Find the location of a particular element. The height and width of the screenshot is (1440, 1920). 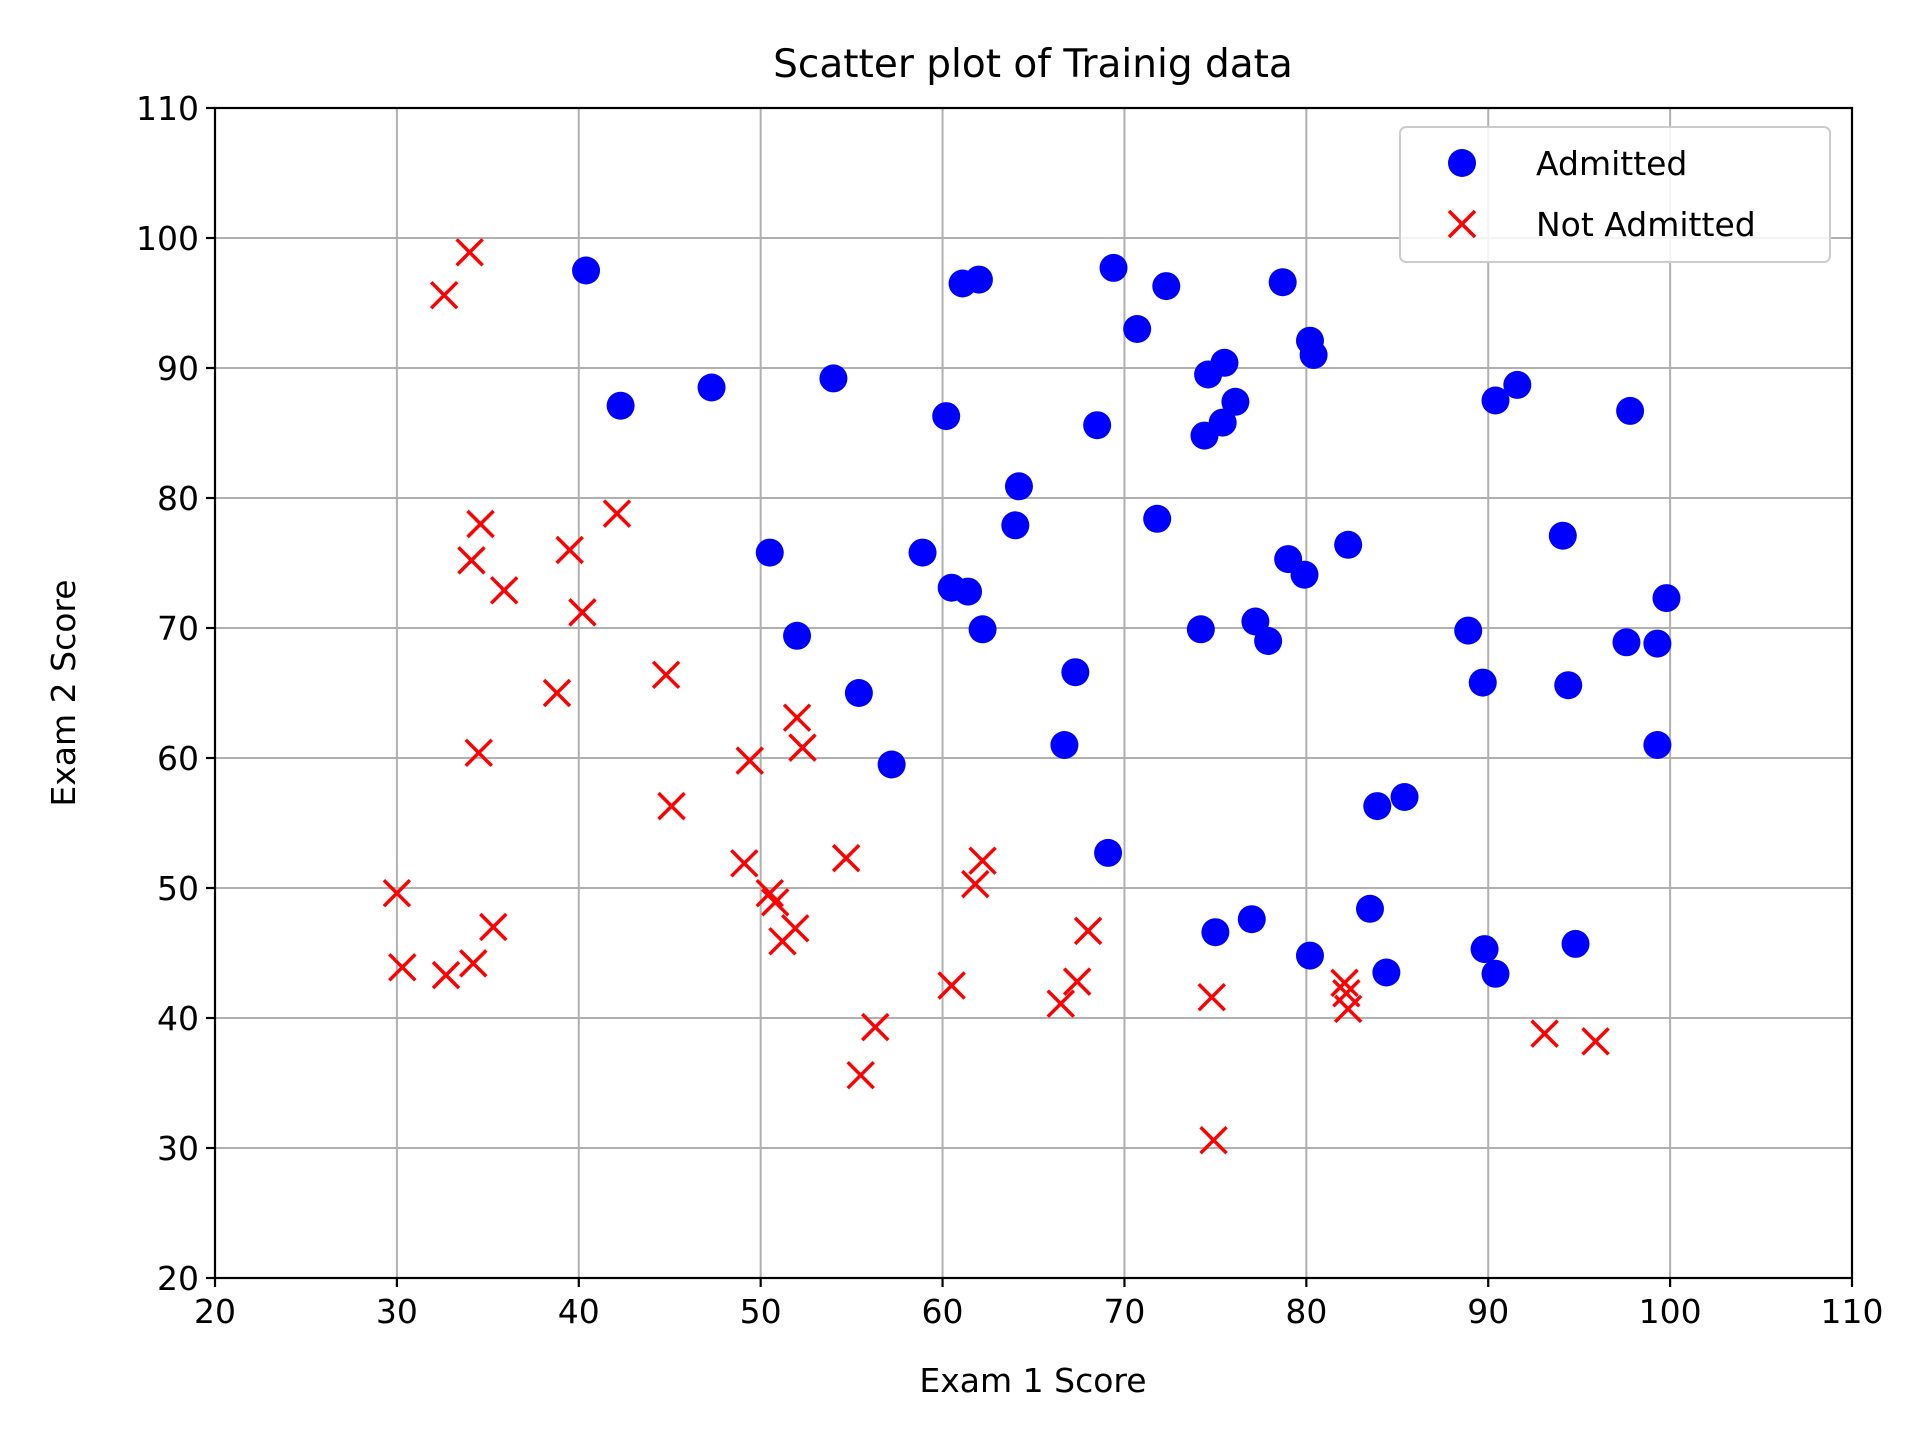

chart-title: Scatter plot of Trainig data is located at coordinates (1033, 64).